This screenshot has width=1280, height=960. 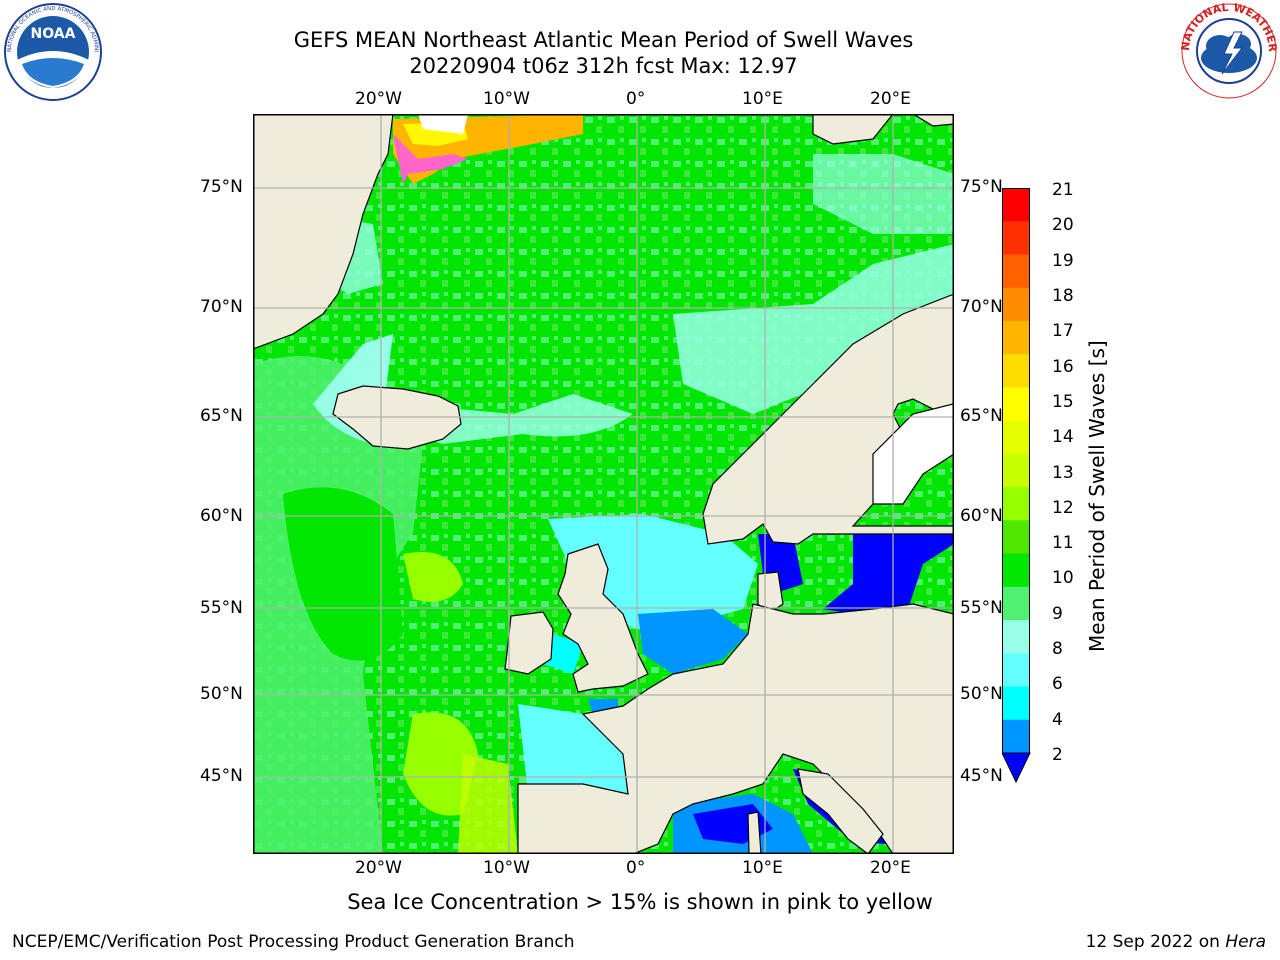 What do you see at coordinates (221, 608) in the screenshot?
I see `lat-label-left: 55°N` at bounding box center [221, 608].